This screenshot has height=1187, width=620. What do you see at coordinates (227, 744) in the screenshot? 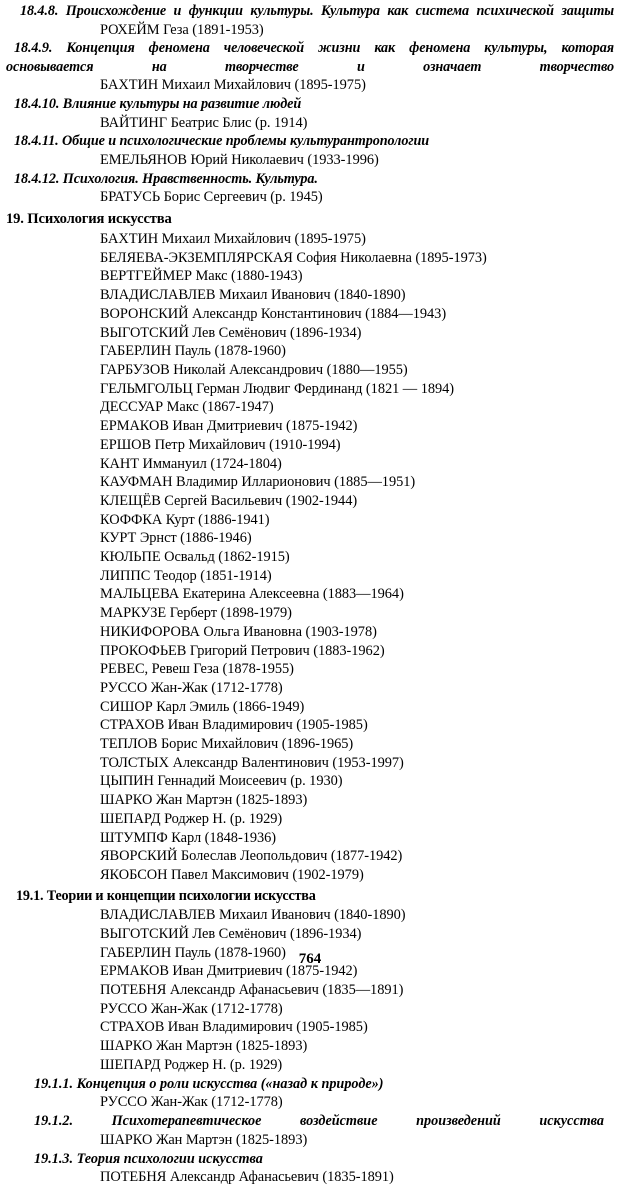
I see `person-entry: ТЕПЛОВ Борис Михайлович (1896-1965)` at bounding box center [227, 744].